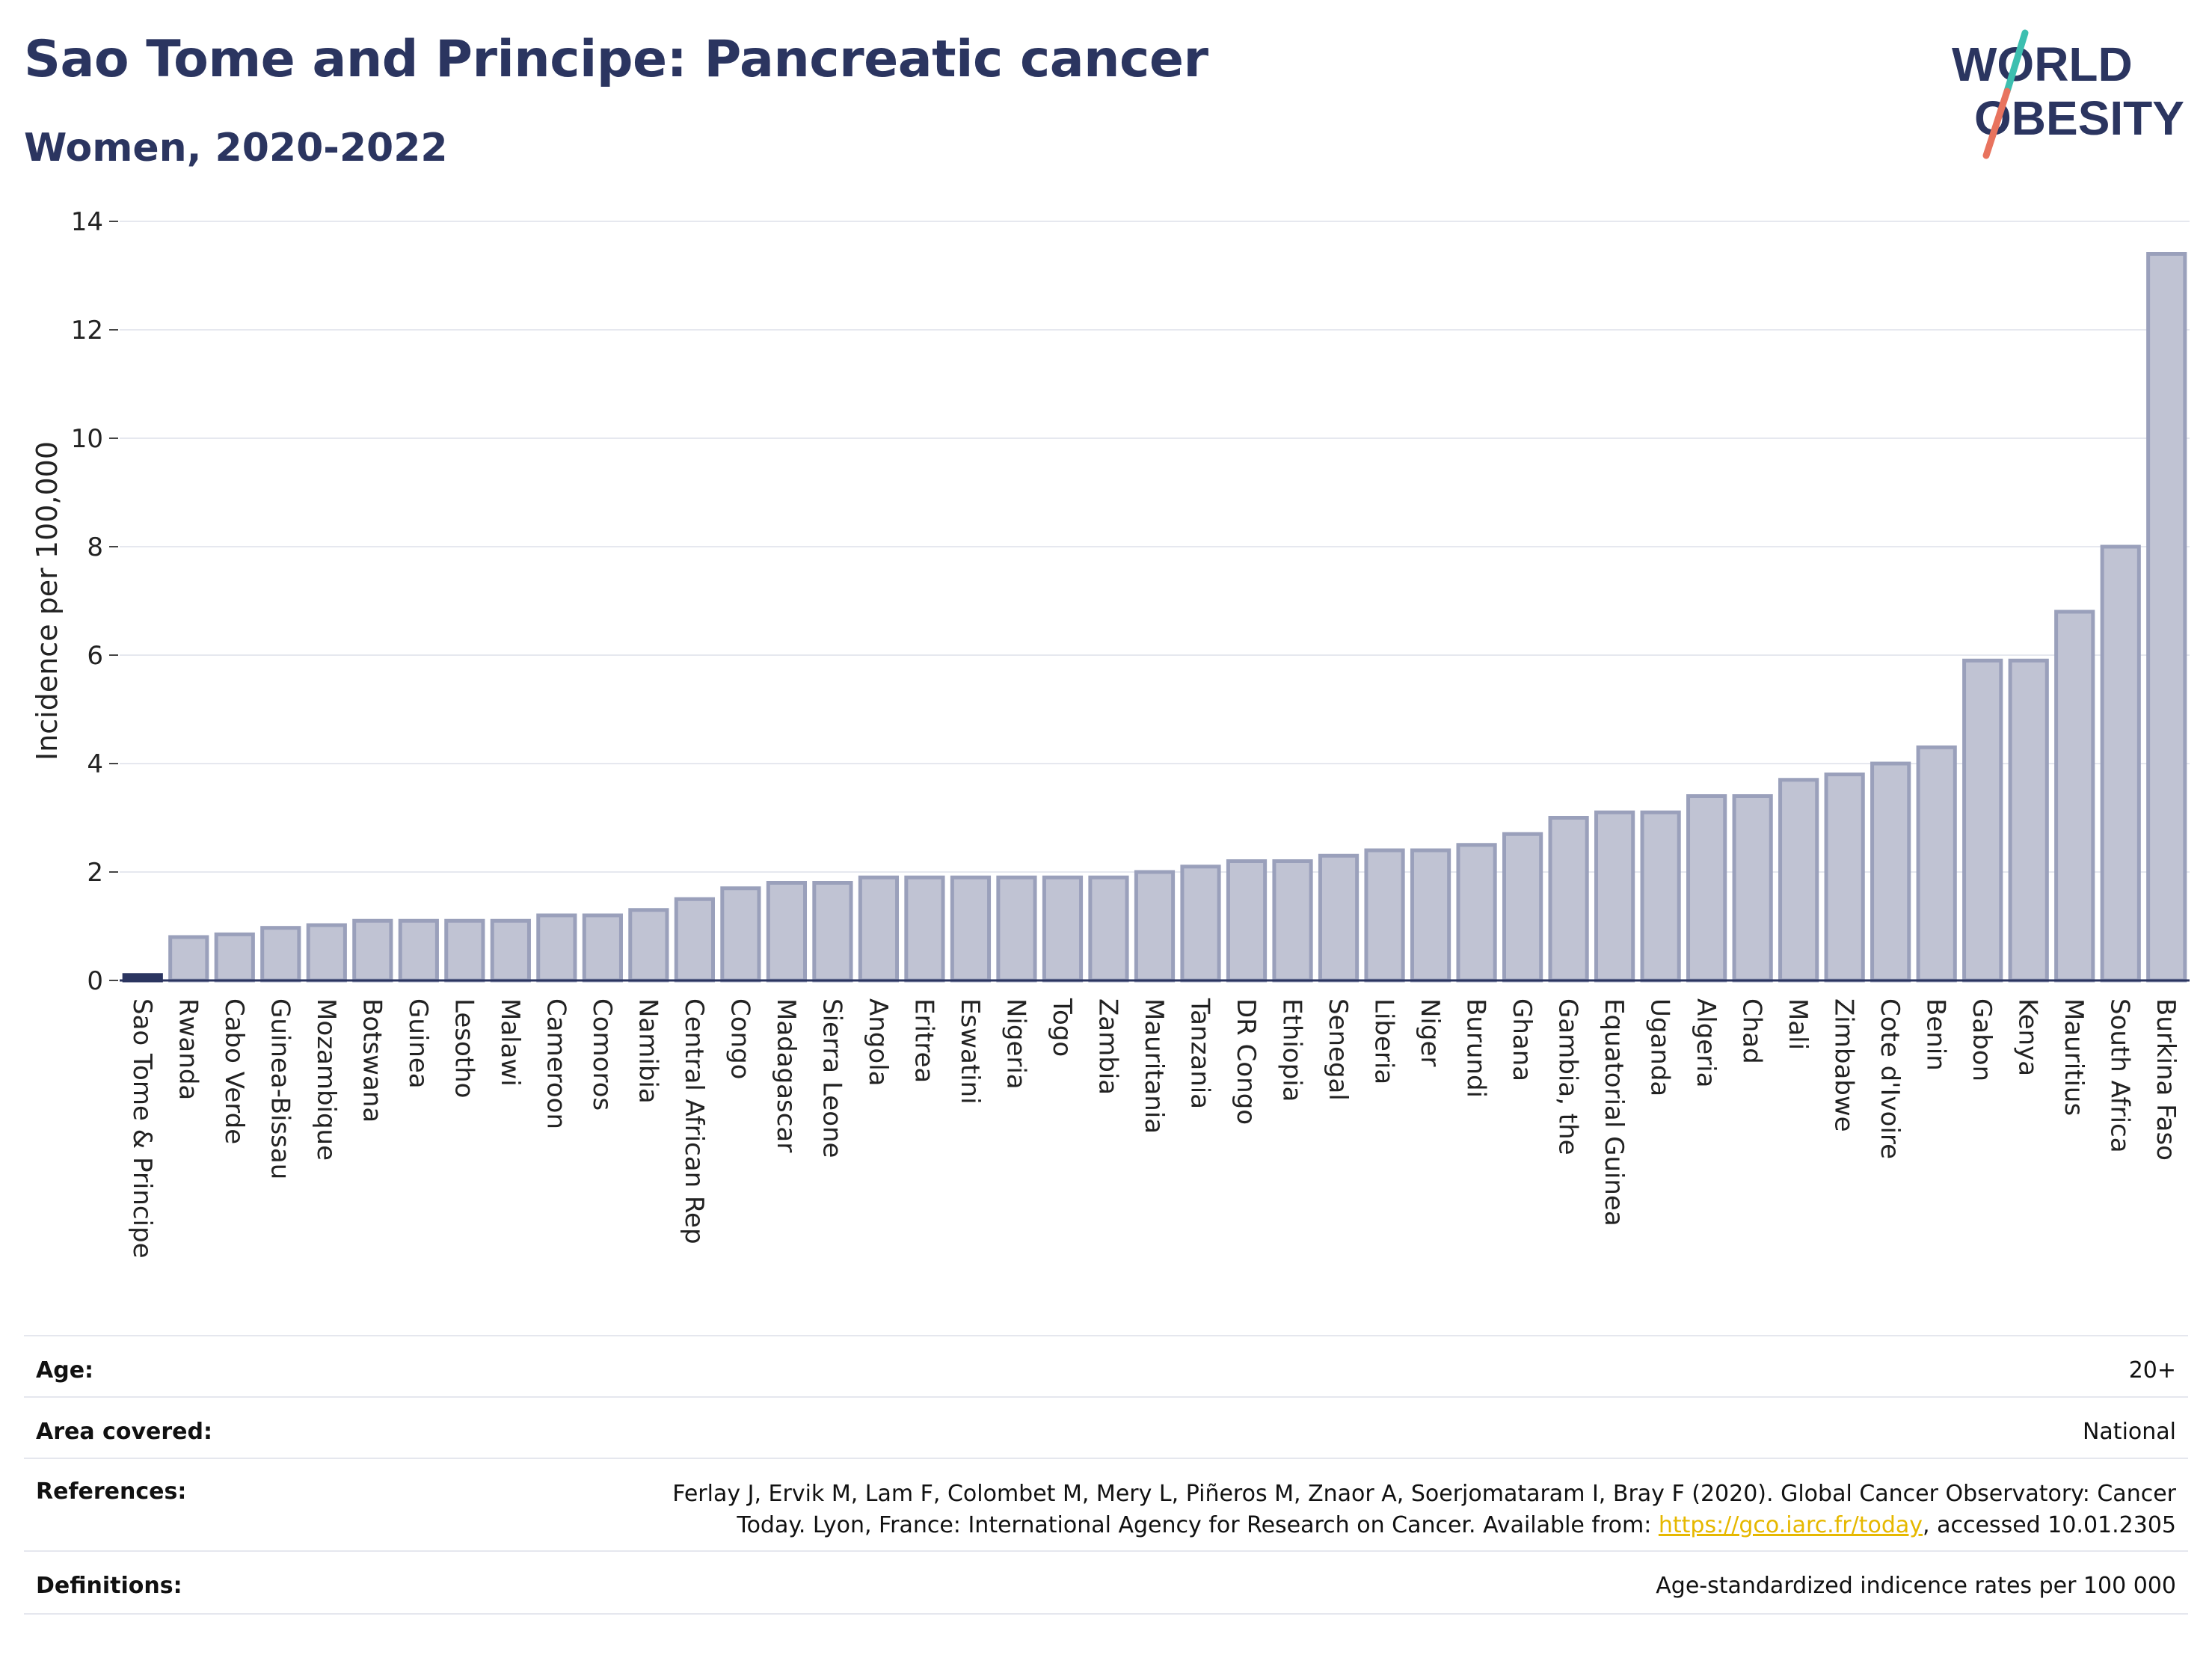 The height and width of the screenshot is (1655, 2212). What do you see at coordinates (648, 1051) in the screenshot?
I see `x-tick-label: Namibia` at bounding box center [648, 1051].